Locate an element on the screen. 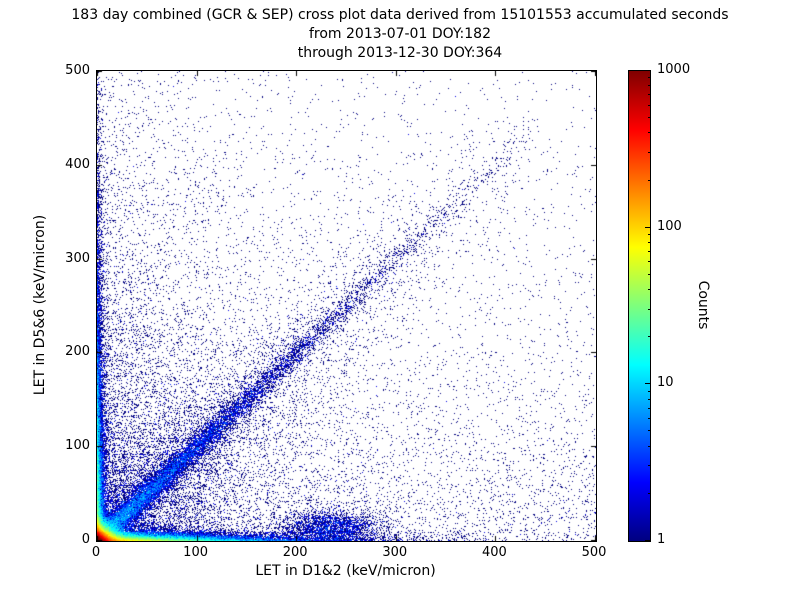 This screenshot has width=800, height=600. colorbar-tick-label: 1000 is located at coordinates (674, 69).